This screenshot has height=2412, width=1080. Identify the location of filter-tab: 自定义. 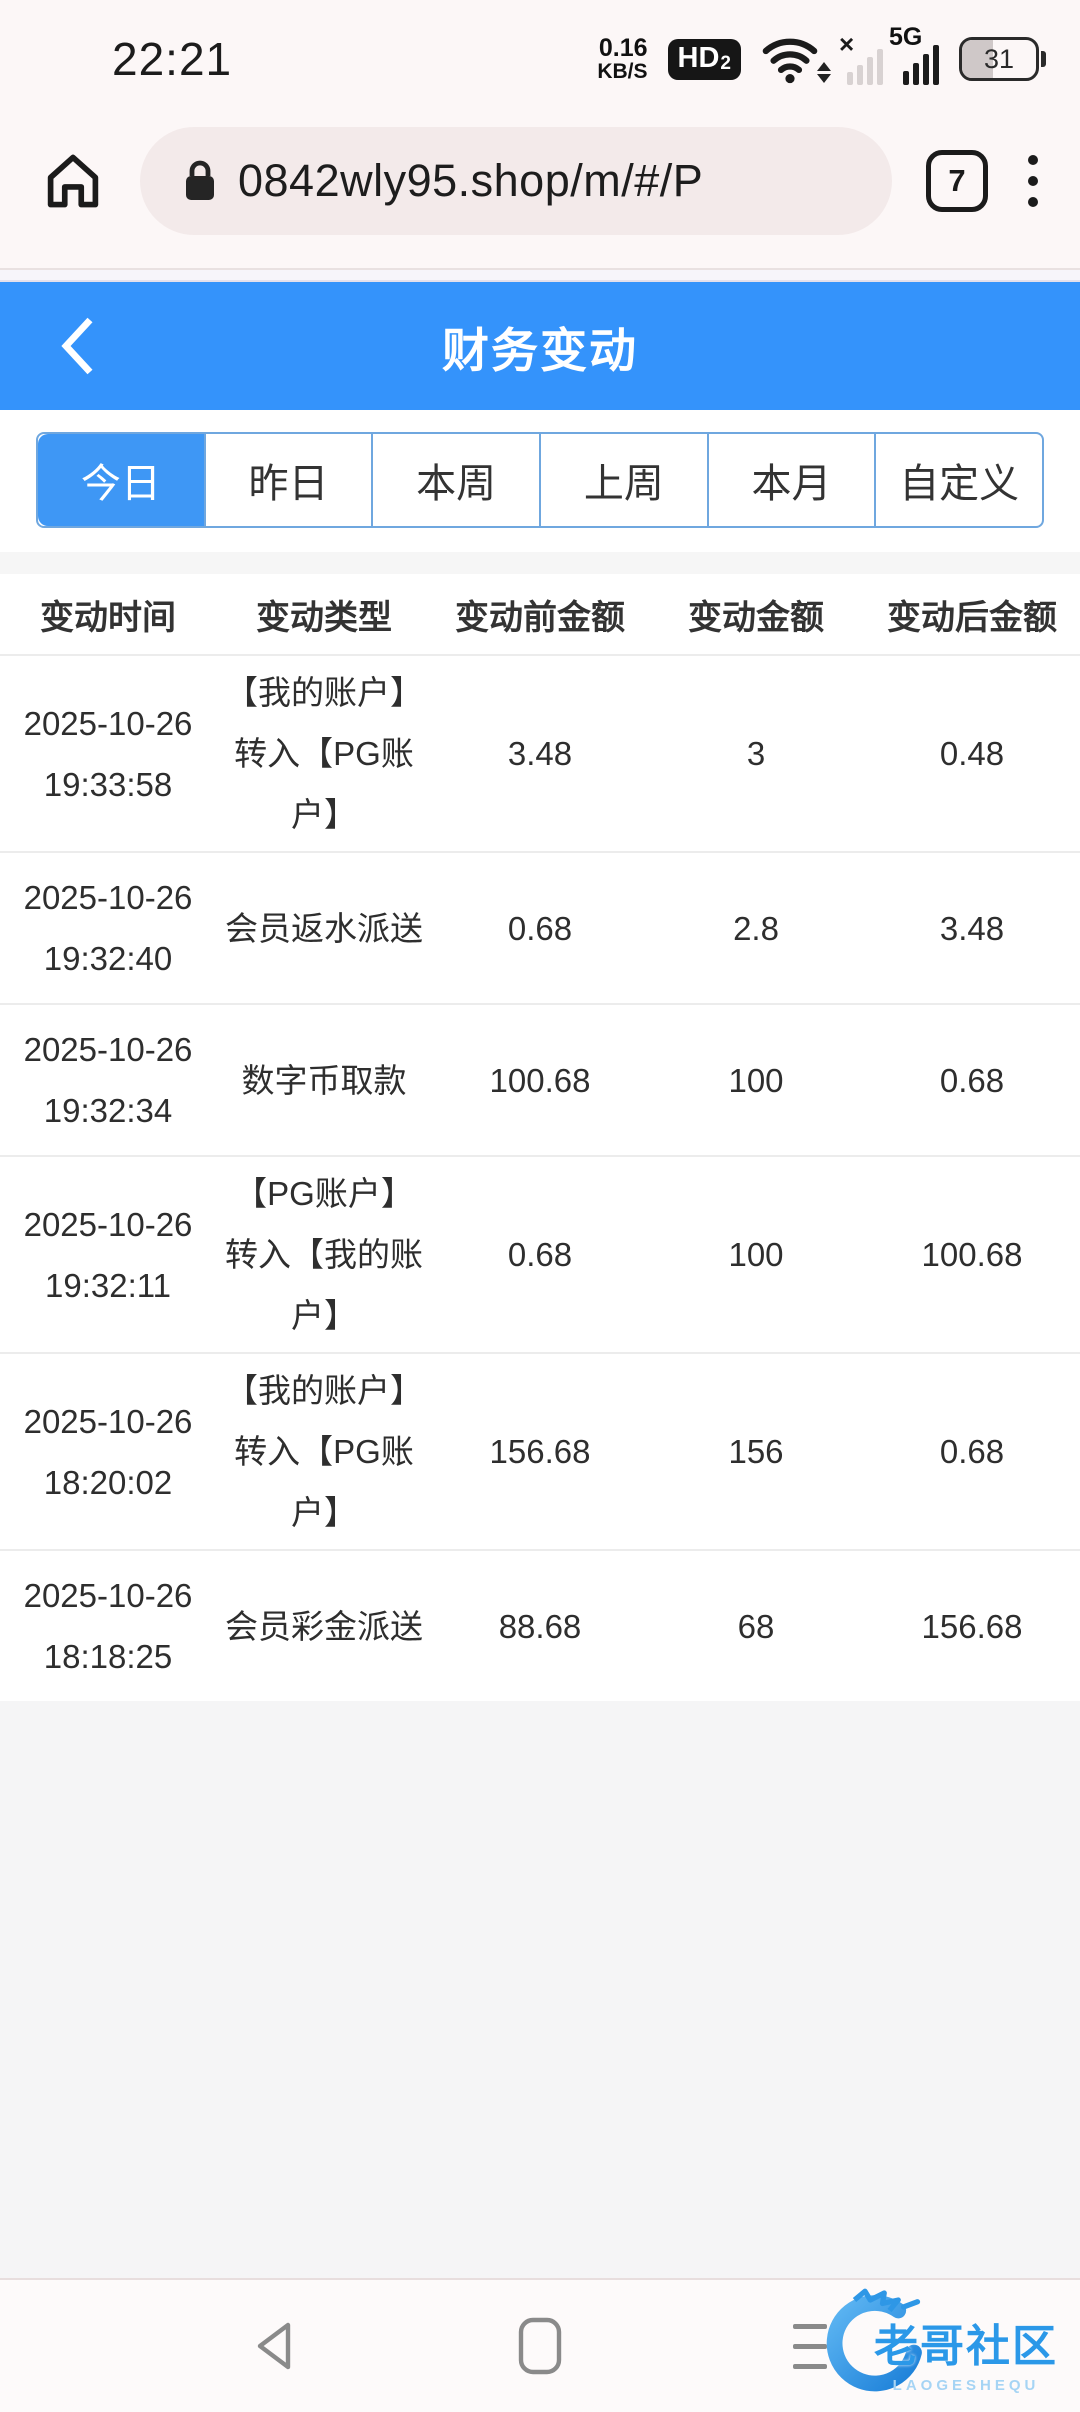
(958, 480).